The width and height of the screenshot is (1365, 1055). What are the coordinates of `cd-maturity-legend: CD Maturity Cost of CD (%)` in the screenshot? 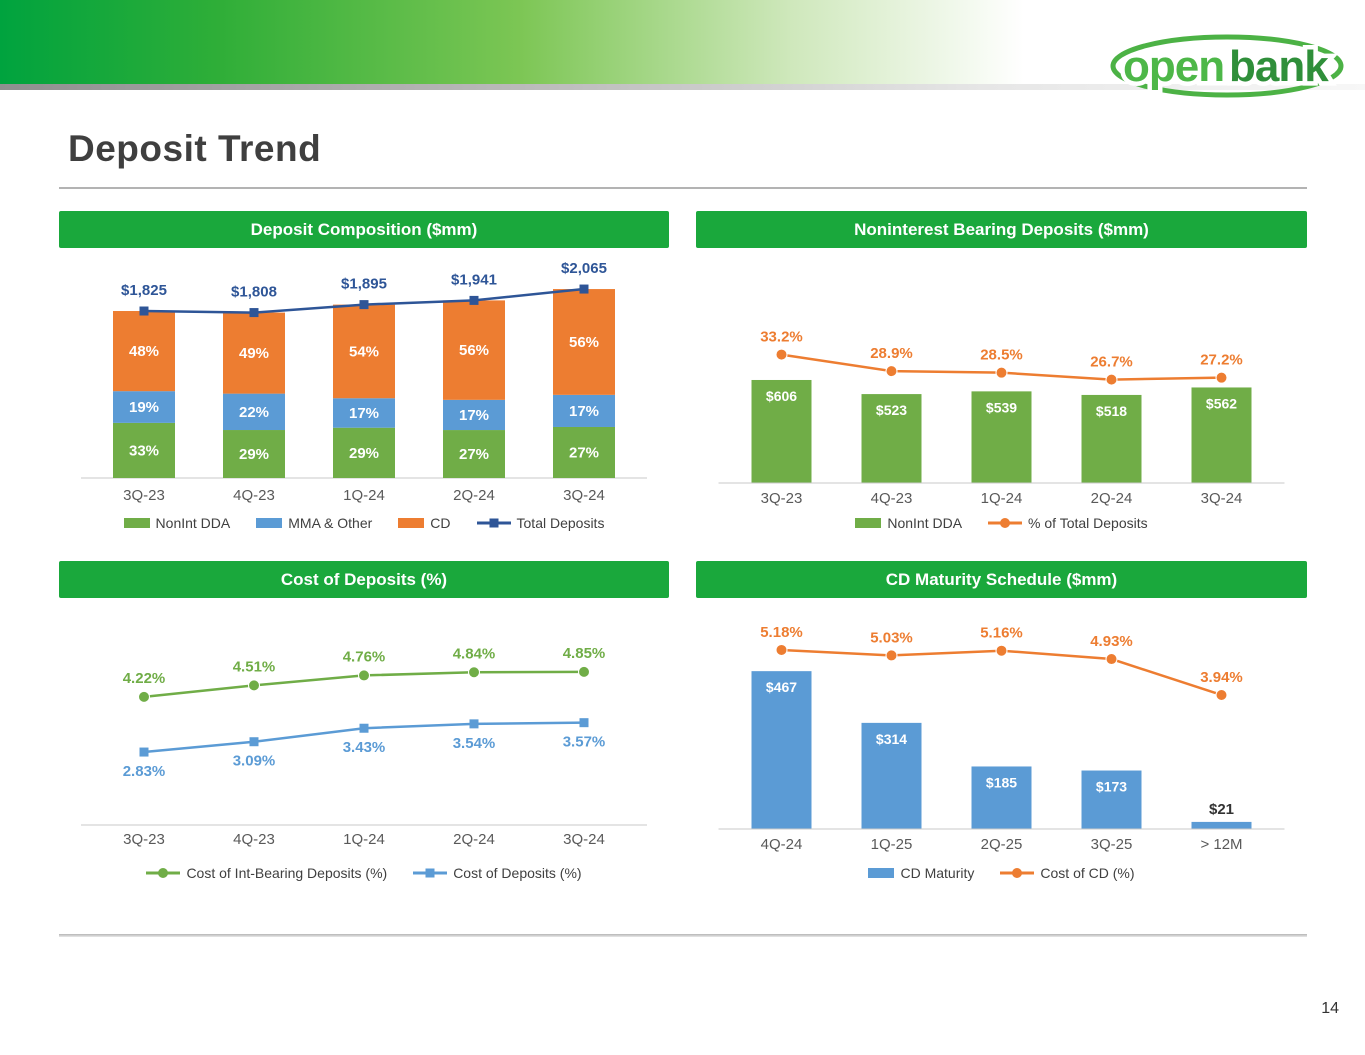 It's located at (1001, 873).